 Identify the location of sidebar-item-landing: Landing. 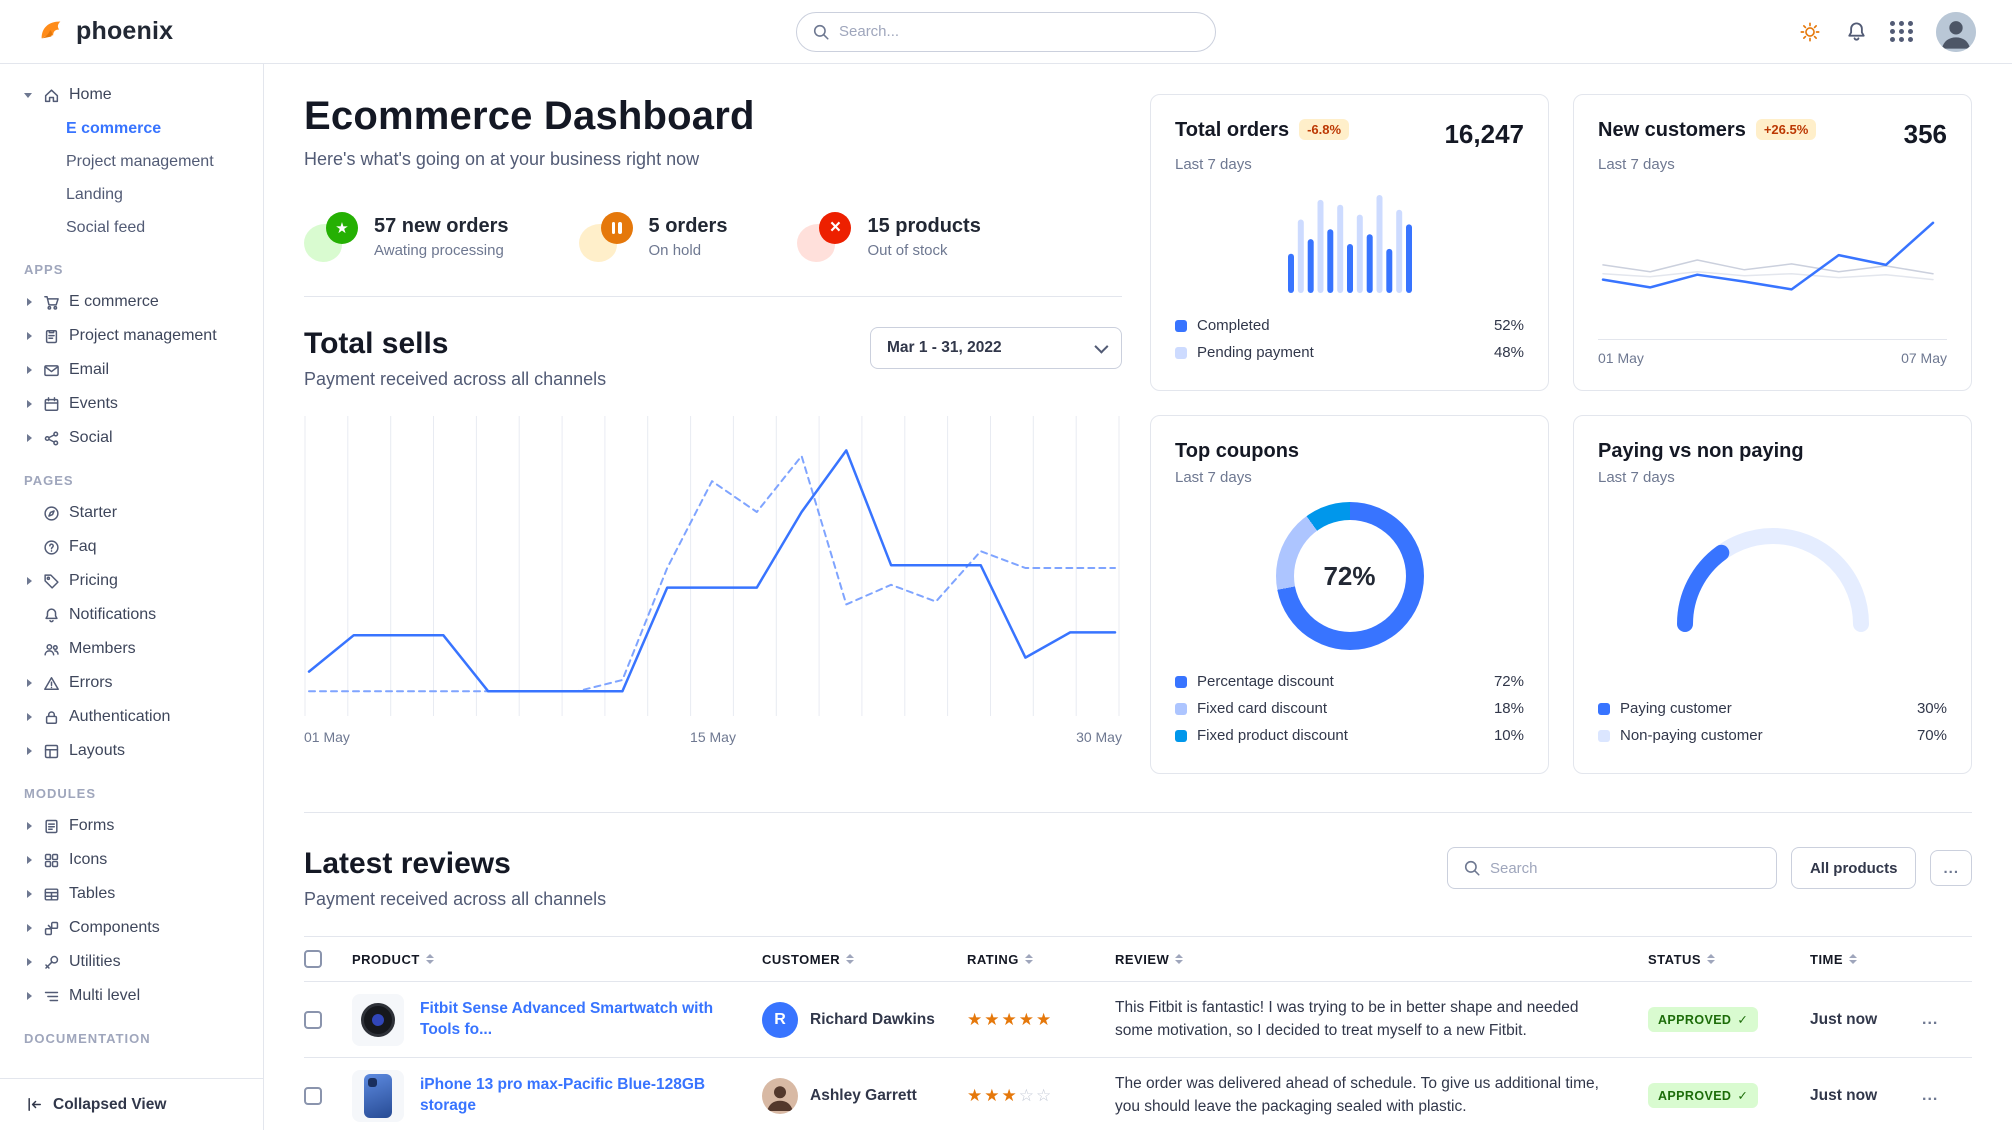
(94, 194).